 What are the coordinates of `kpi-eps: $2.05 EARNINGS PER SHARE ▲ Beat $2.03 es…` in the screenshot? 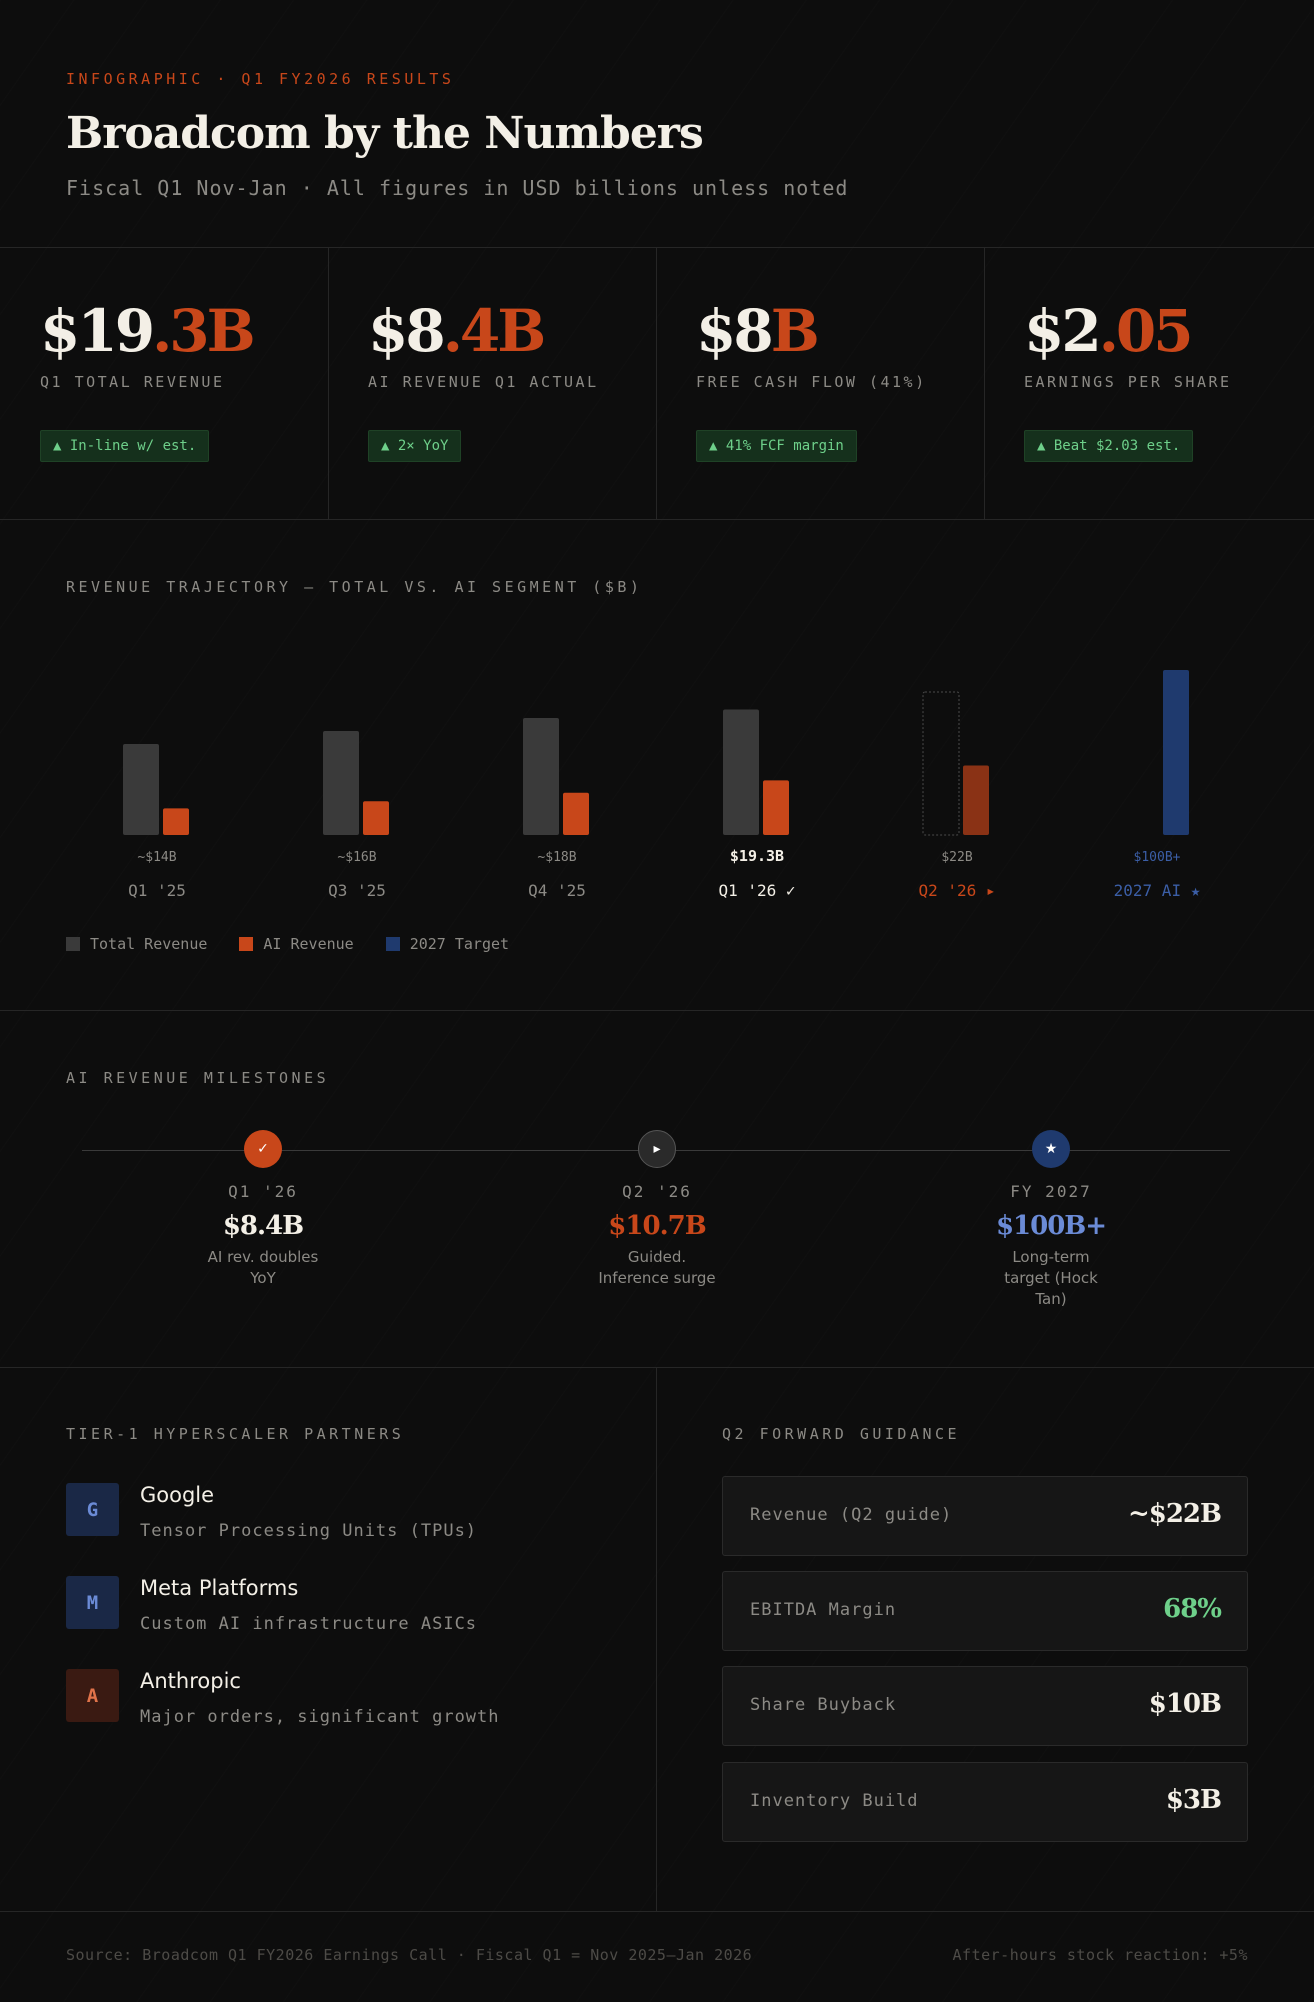 It's located at (1148, 383).